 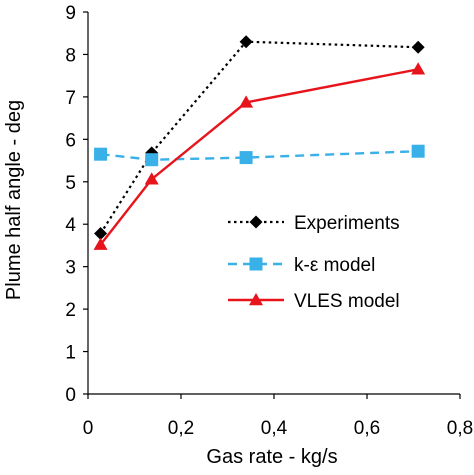 I want to click on y-axis-title: Plume half angle - deg, so click(x=14, y=200).